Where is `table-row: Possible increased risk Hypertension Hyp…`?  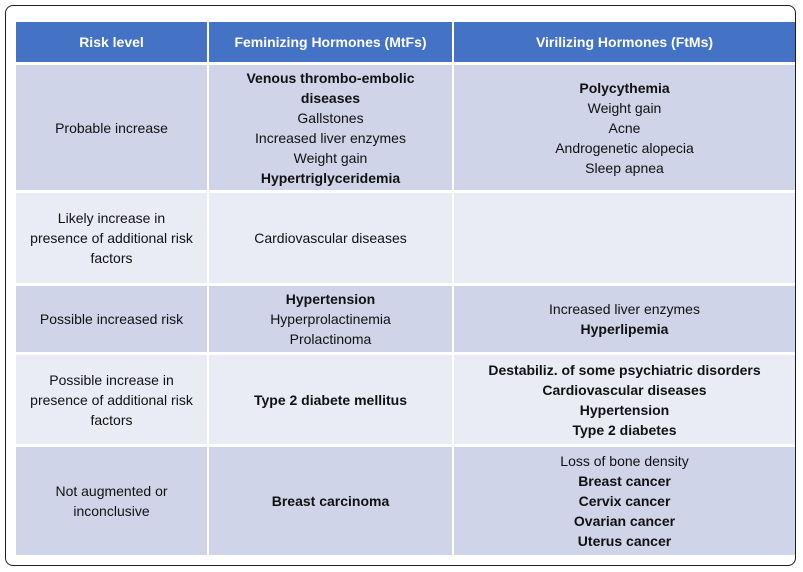
table-row: Possible increased risk Hypertension Hyp… is located at coordinates (405, 319).